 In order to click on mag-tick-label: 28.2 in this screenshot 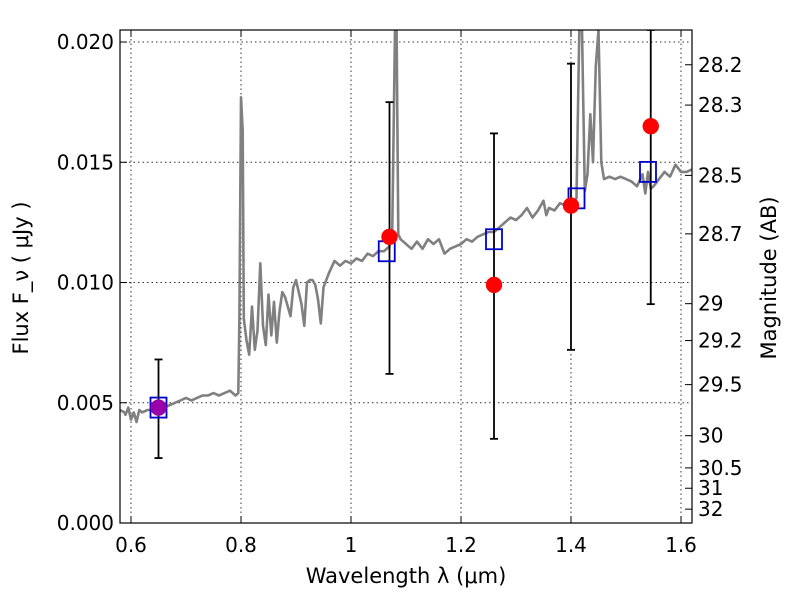, I will do `click(720, 65)`.